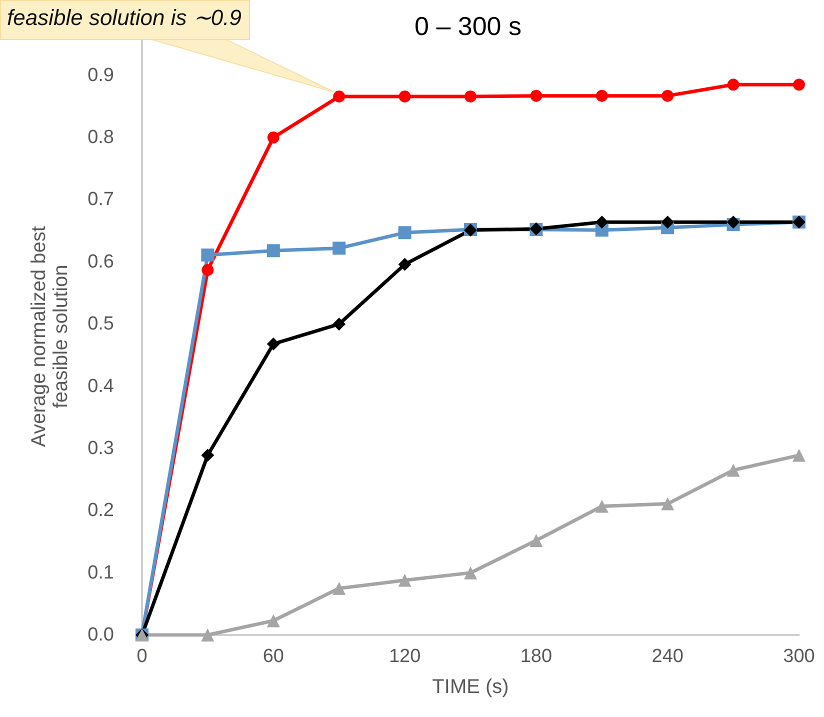 The height and width of the screenshot is (717, 824). What do you see at coordinates (273, 656) in the screenshot?
I see `x-tick-label: 60` at bounding box center [273, 656].